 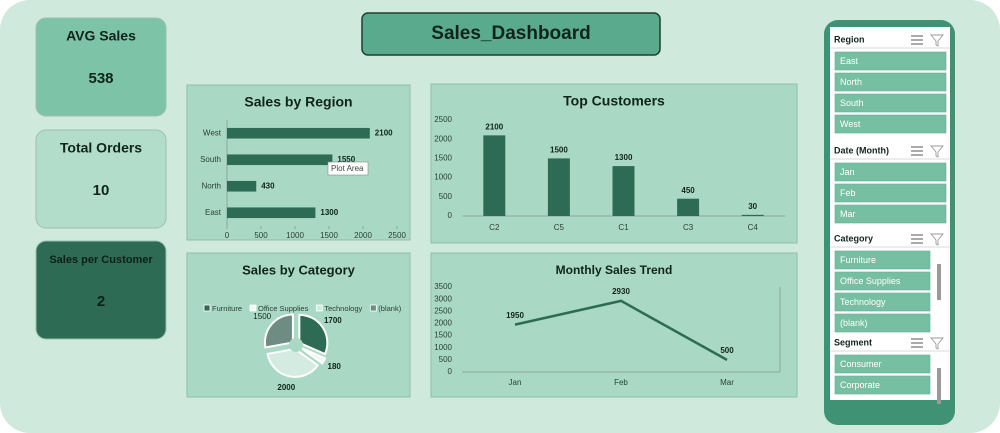 I want to click on slicer-item-label: (blank), so click(x=854, y=323).